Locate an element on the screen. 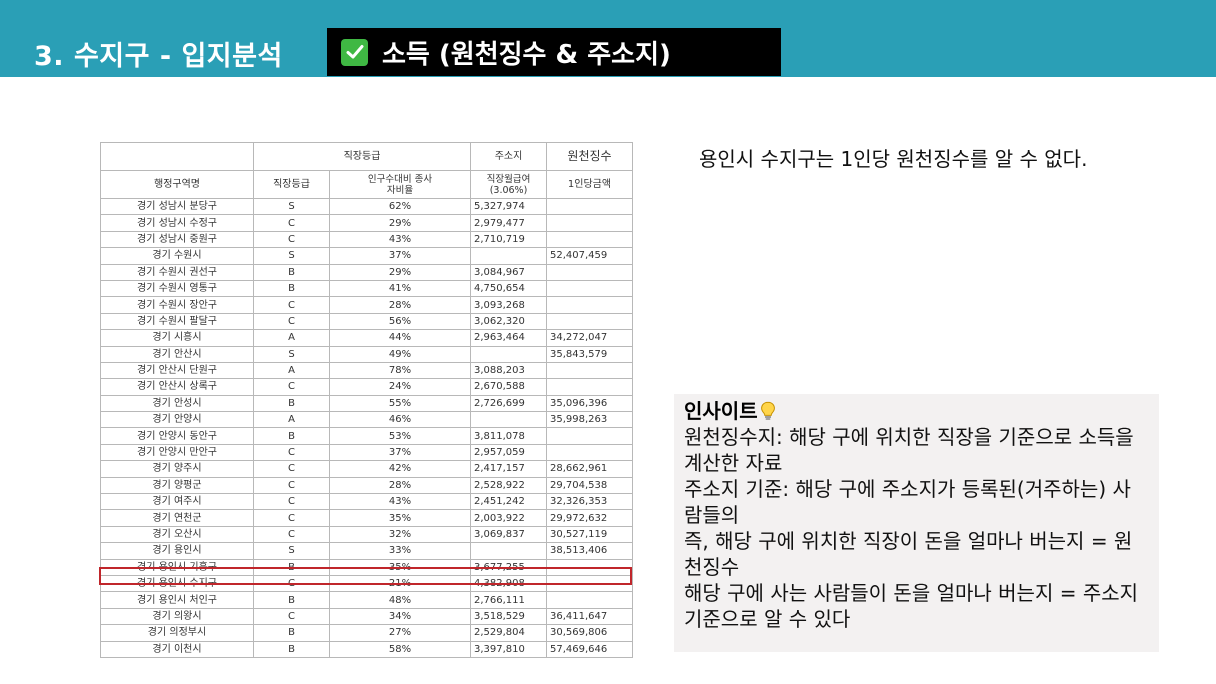 This screenshot has height=684, width=1216. cell-wage: 3,093,268 is located at coordinates (508, 305).